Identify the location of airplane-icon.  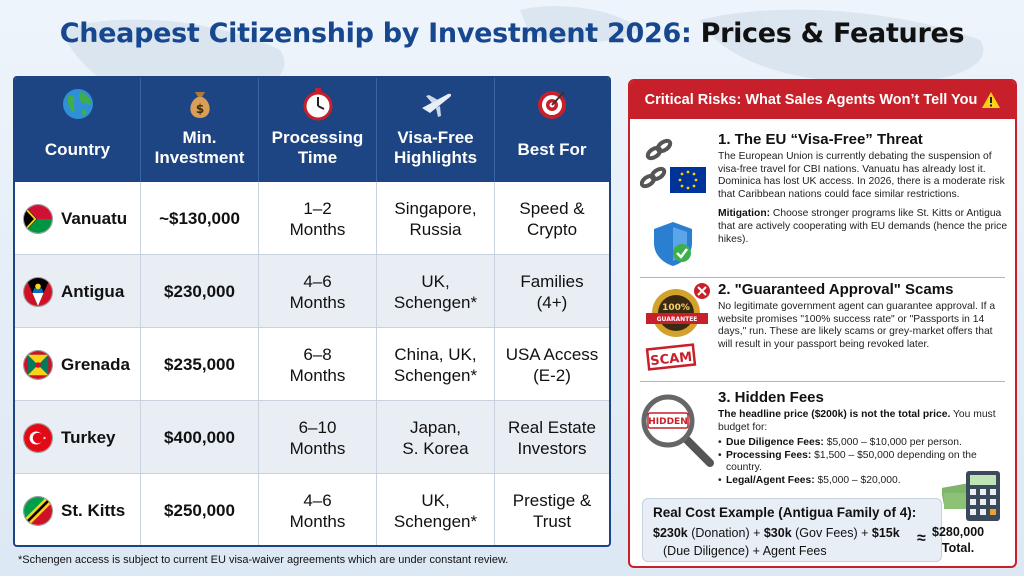
(436, 105).